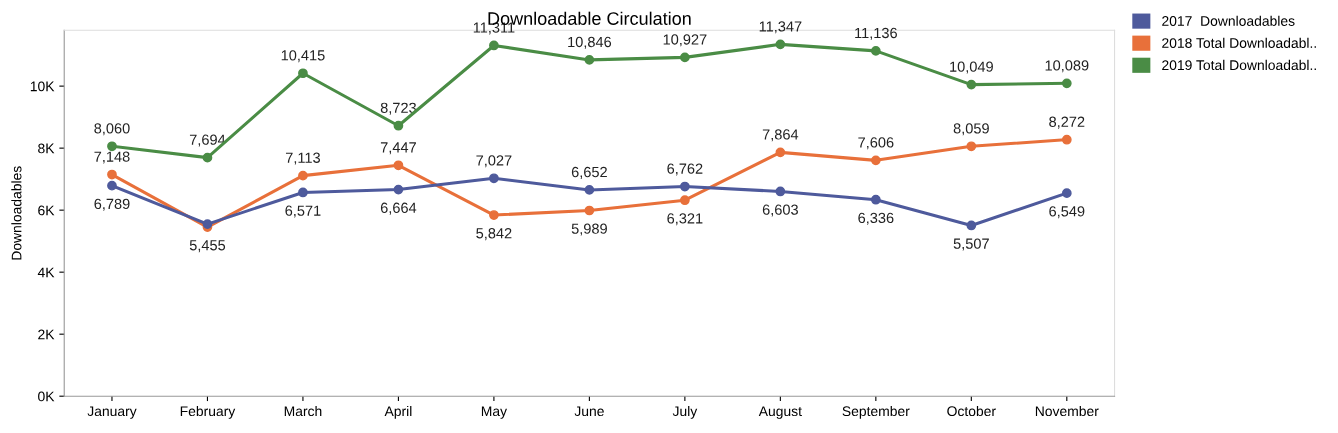 This screenshot has width=1338, height=433. Describe the element at coordinates (685, 219) in the screenshot. I see `data-label: 6,321` at that location.